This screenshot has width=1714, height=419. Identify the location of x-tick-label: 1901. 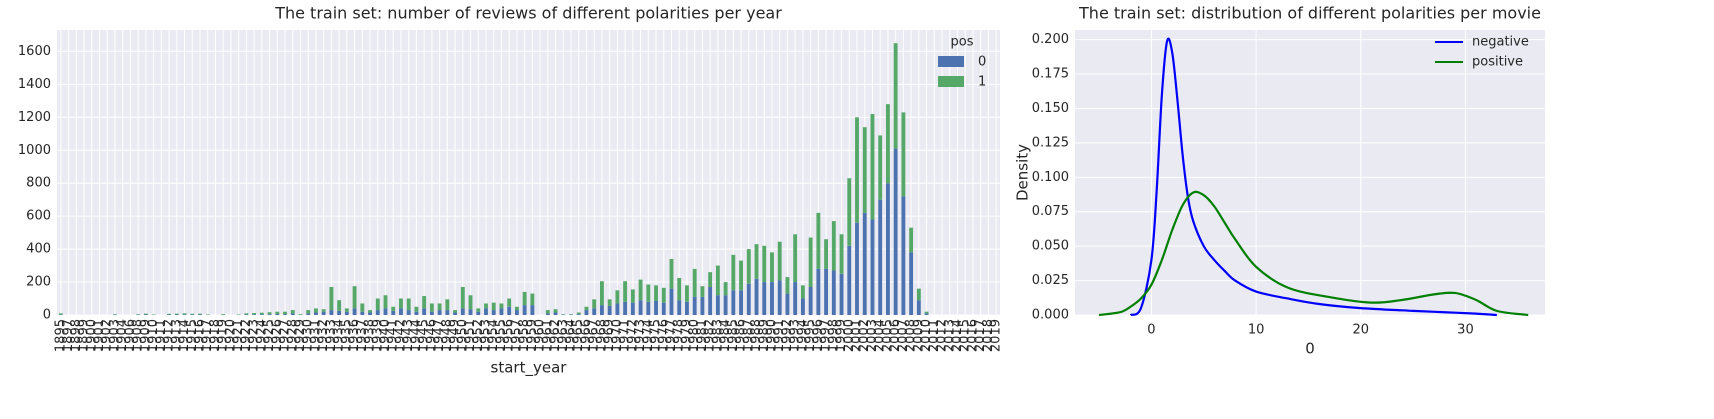
(99, 335).